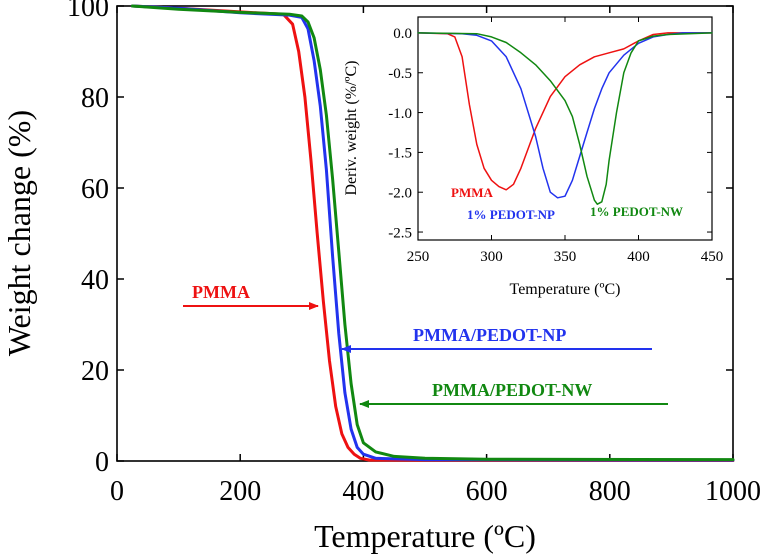  I want to click on main-x-tick-label: 200, so click(240, 491).